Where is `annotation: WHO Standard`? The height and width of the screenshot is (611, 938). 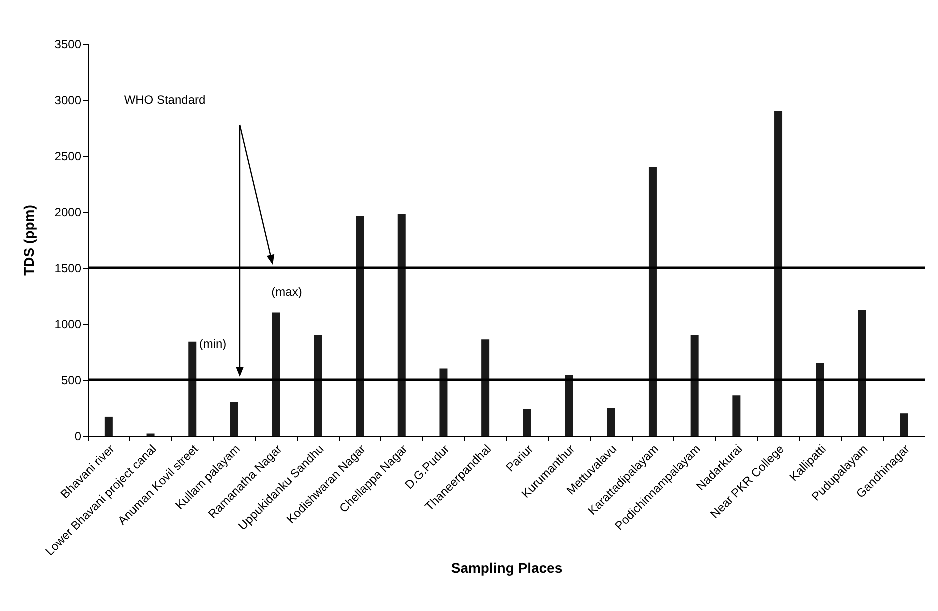
annotation: WHO Standard is located at coordinates (165, 100).